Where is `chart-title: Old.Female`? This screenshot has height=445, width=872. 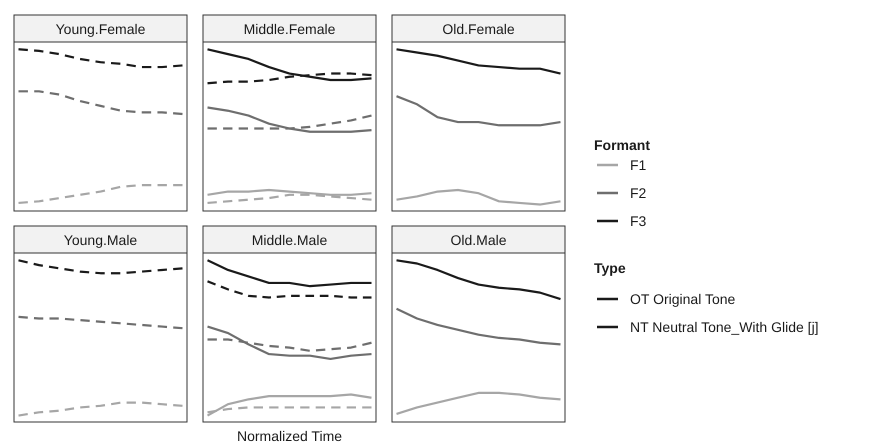
chart-title: Old.Female is located at coordinates (478, 29).